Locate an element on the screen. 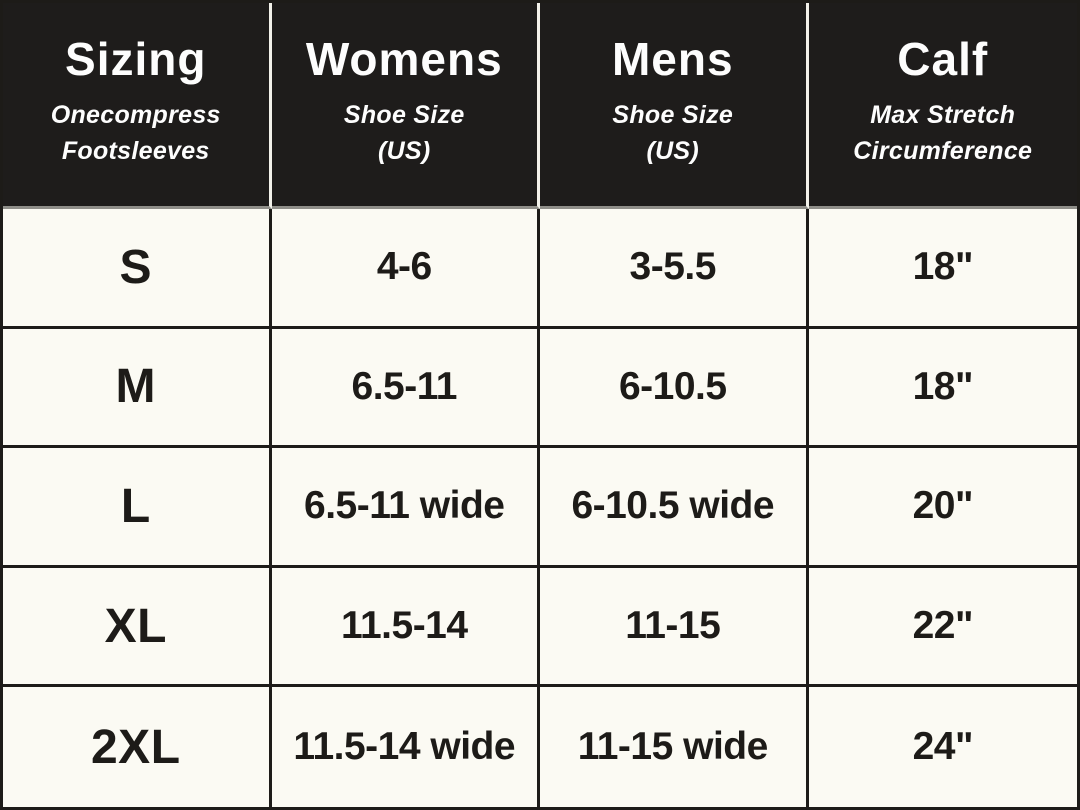 This screenshot has height=810, width=1080. header-title-calf: Calf is located at coordinates (943, 58).